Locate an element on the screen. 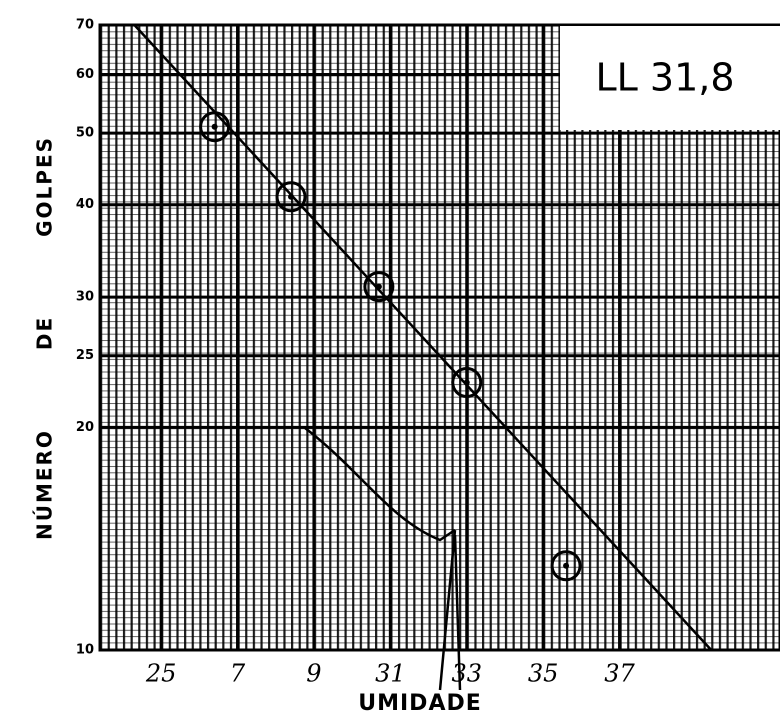 The height and width of the screenshot is (719, 780). y-tick-label: 20 is located at coordinates (85, 427).